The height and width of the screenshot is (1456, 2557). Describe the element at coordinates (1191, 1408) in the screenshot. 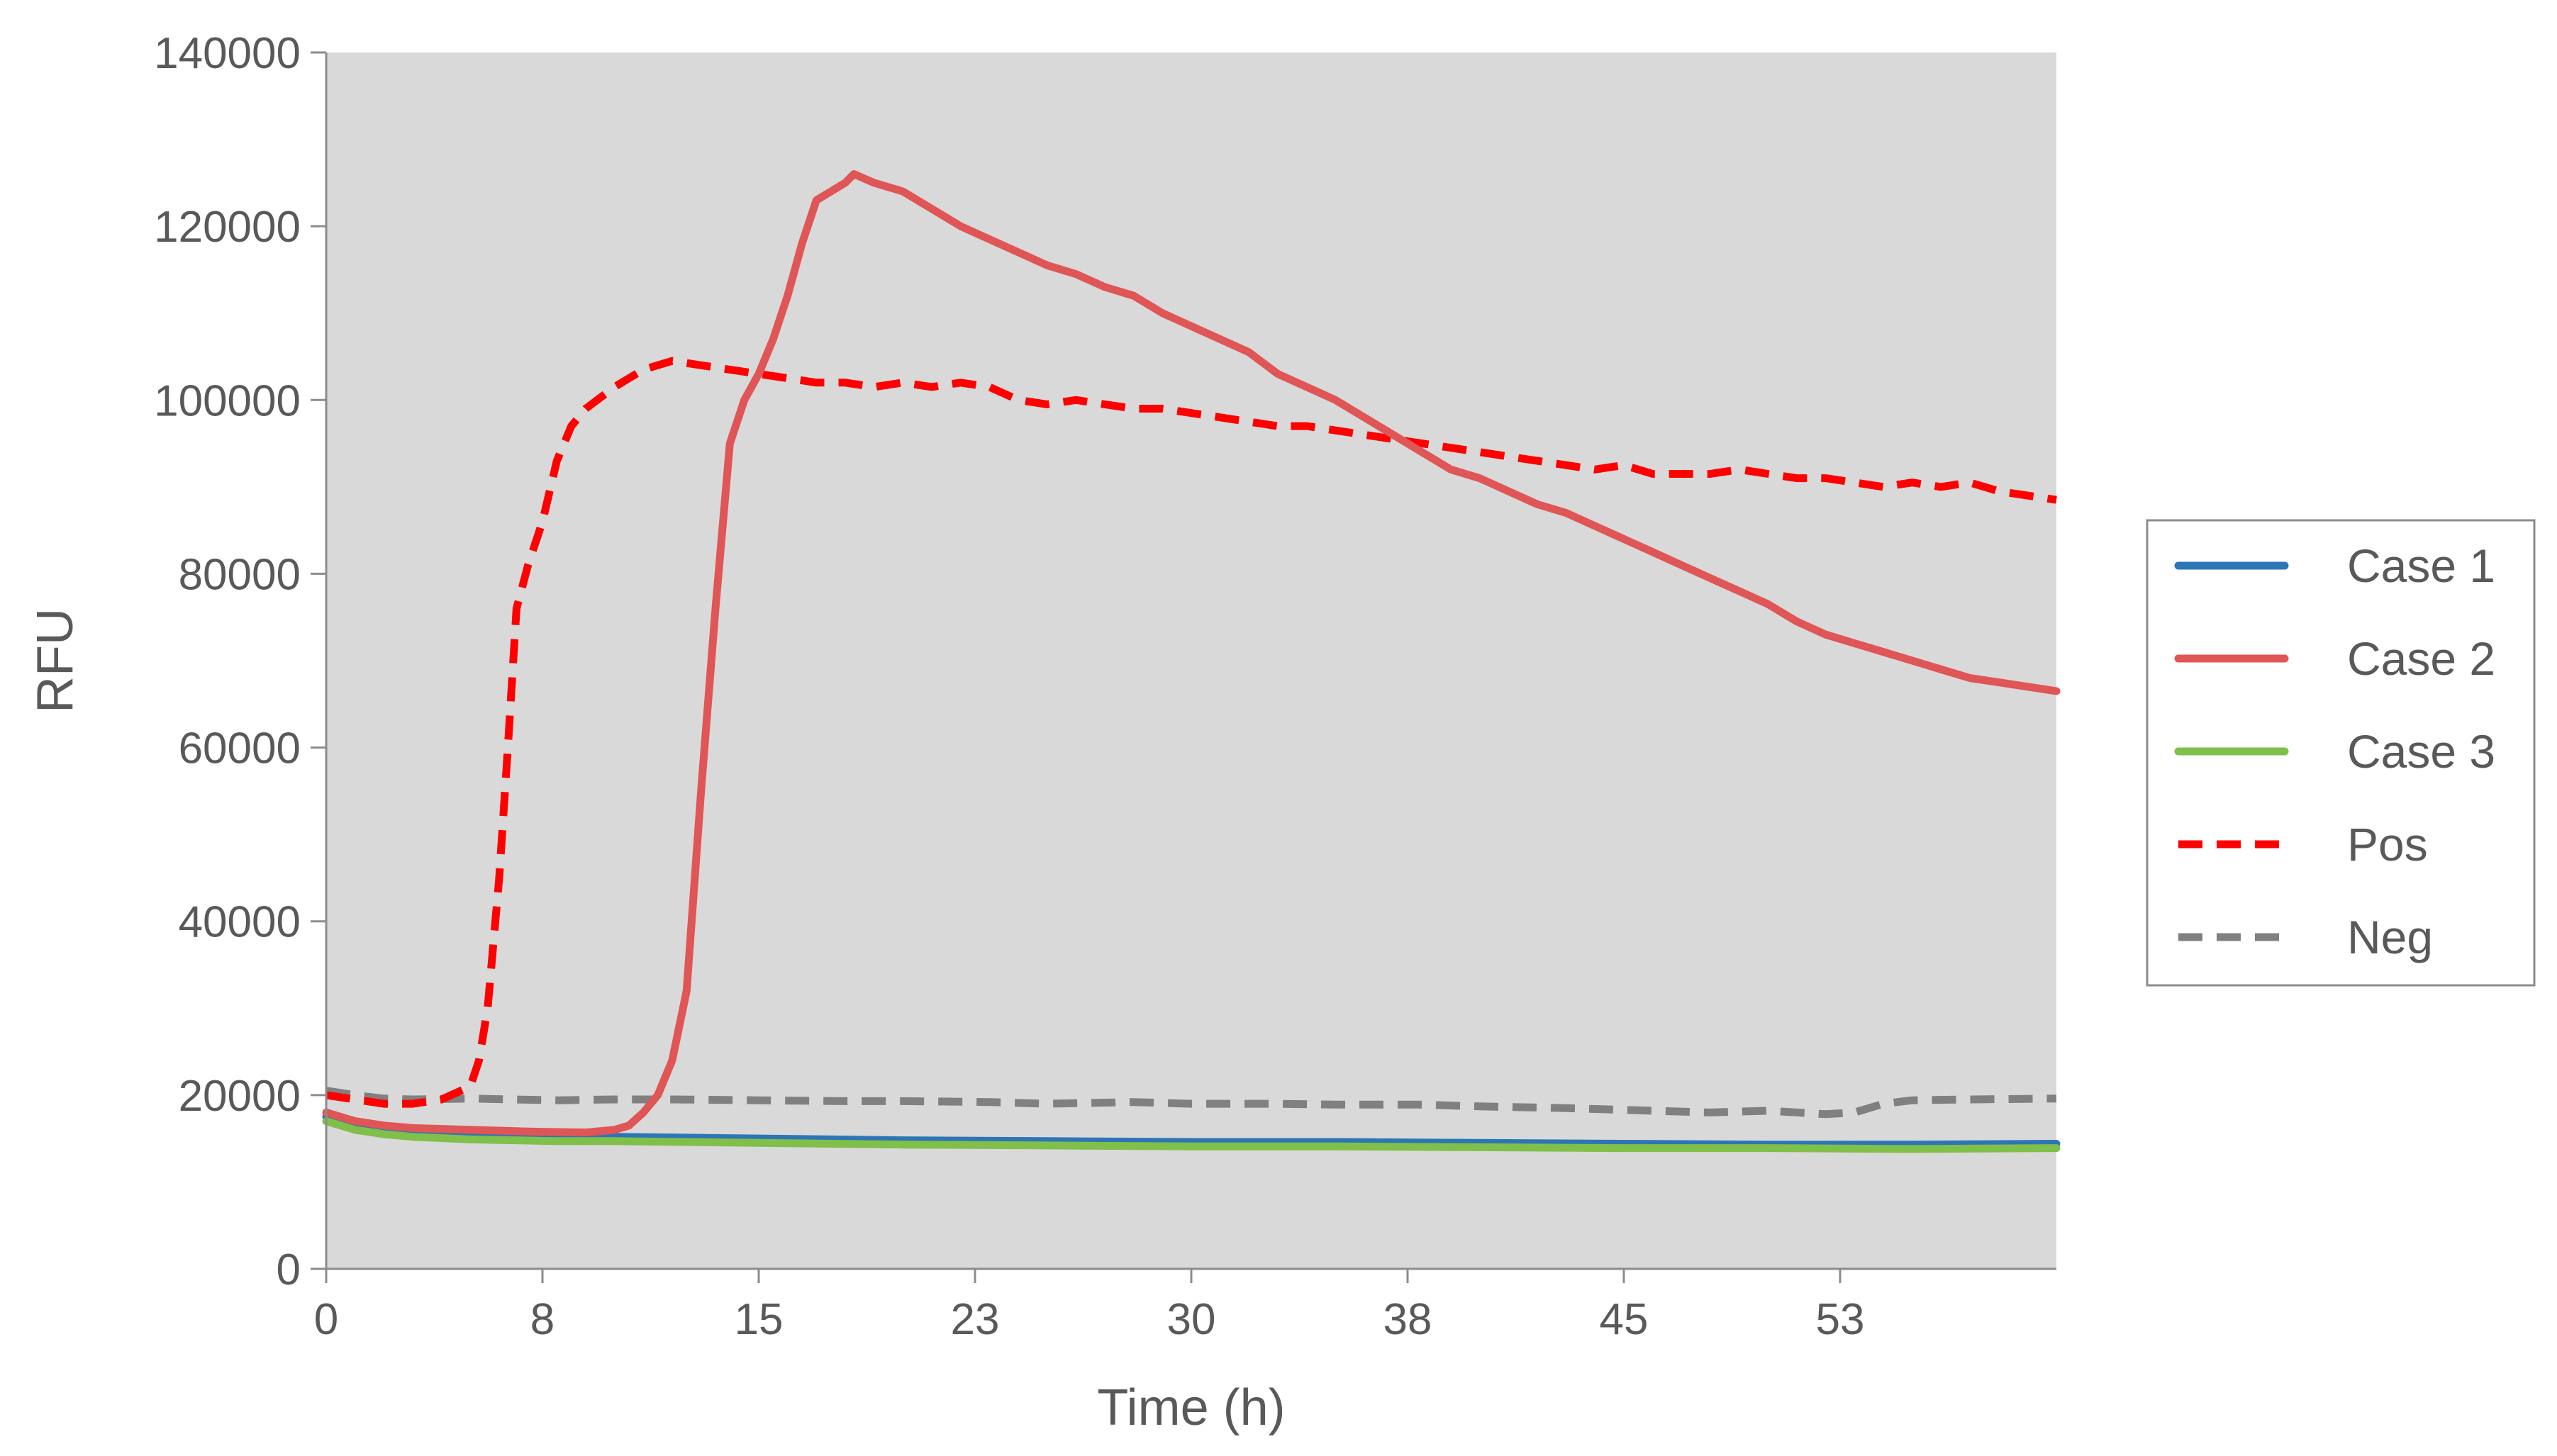

I see `x-axis-title: Time (h)` at that location.